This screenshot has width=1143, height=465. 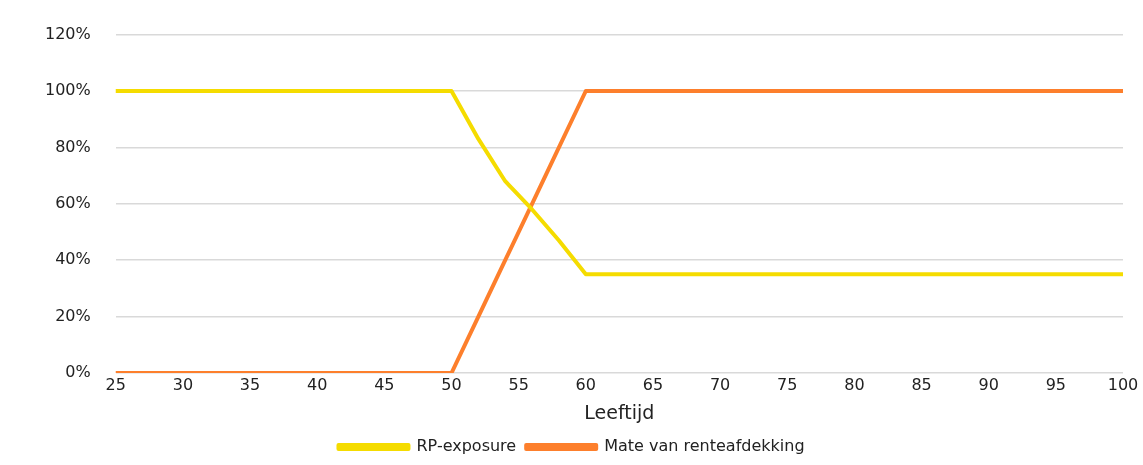 What do you see at coordinates (250, 384) in the screenshot?
I see `x-tick-label: 35` at bounding box center [250, 384].